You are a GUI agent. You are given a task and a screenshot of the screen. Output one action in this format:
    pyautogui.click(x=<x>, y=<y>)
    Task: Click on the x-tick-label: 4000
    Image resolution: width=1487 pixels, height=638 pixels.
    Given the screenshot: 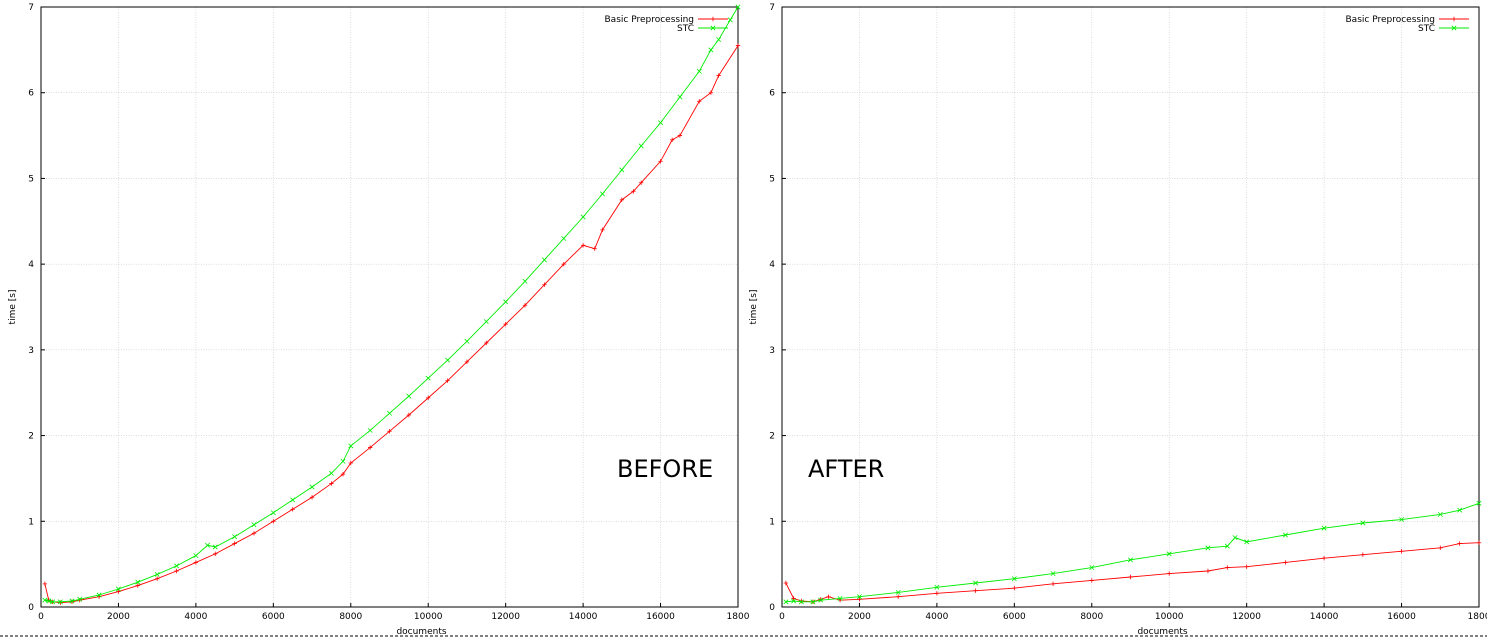 What is the action you would take?
    pyautogui.click(x=195, y=617)
    